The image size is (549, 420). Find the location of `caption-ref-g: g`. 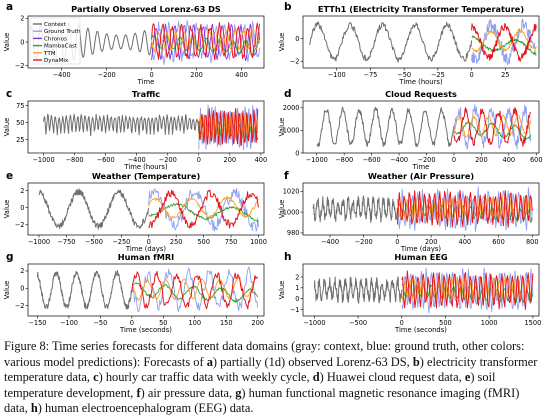

caption-ref-g: g is located at coordinates (238, 392).